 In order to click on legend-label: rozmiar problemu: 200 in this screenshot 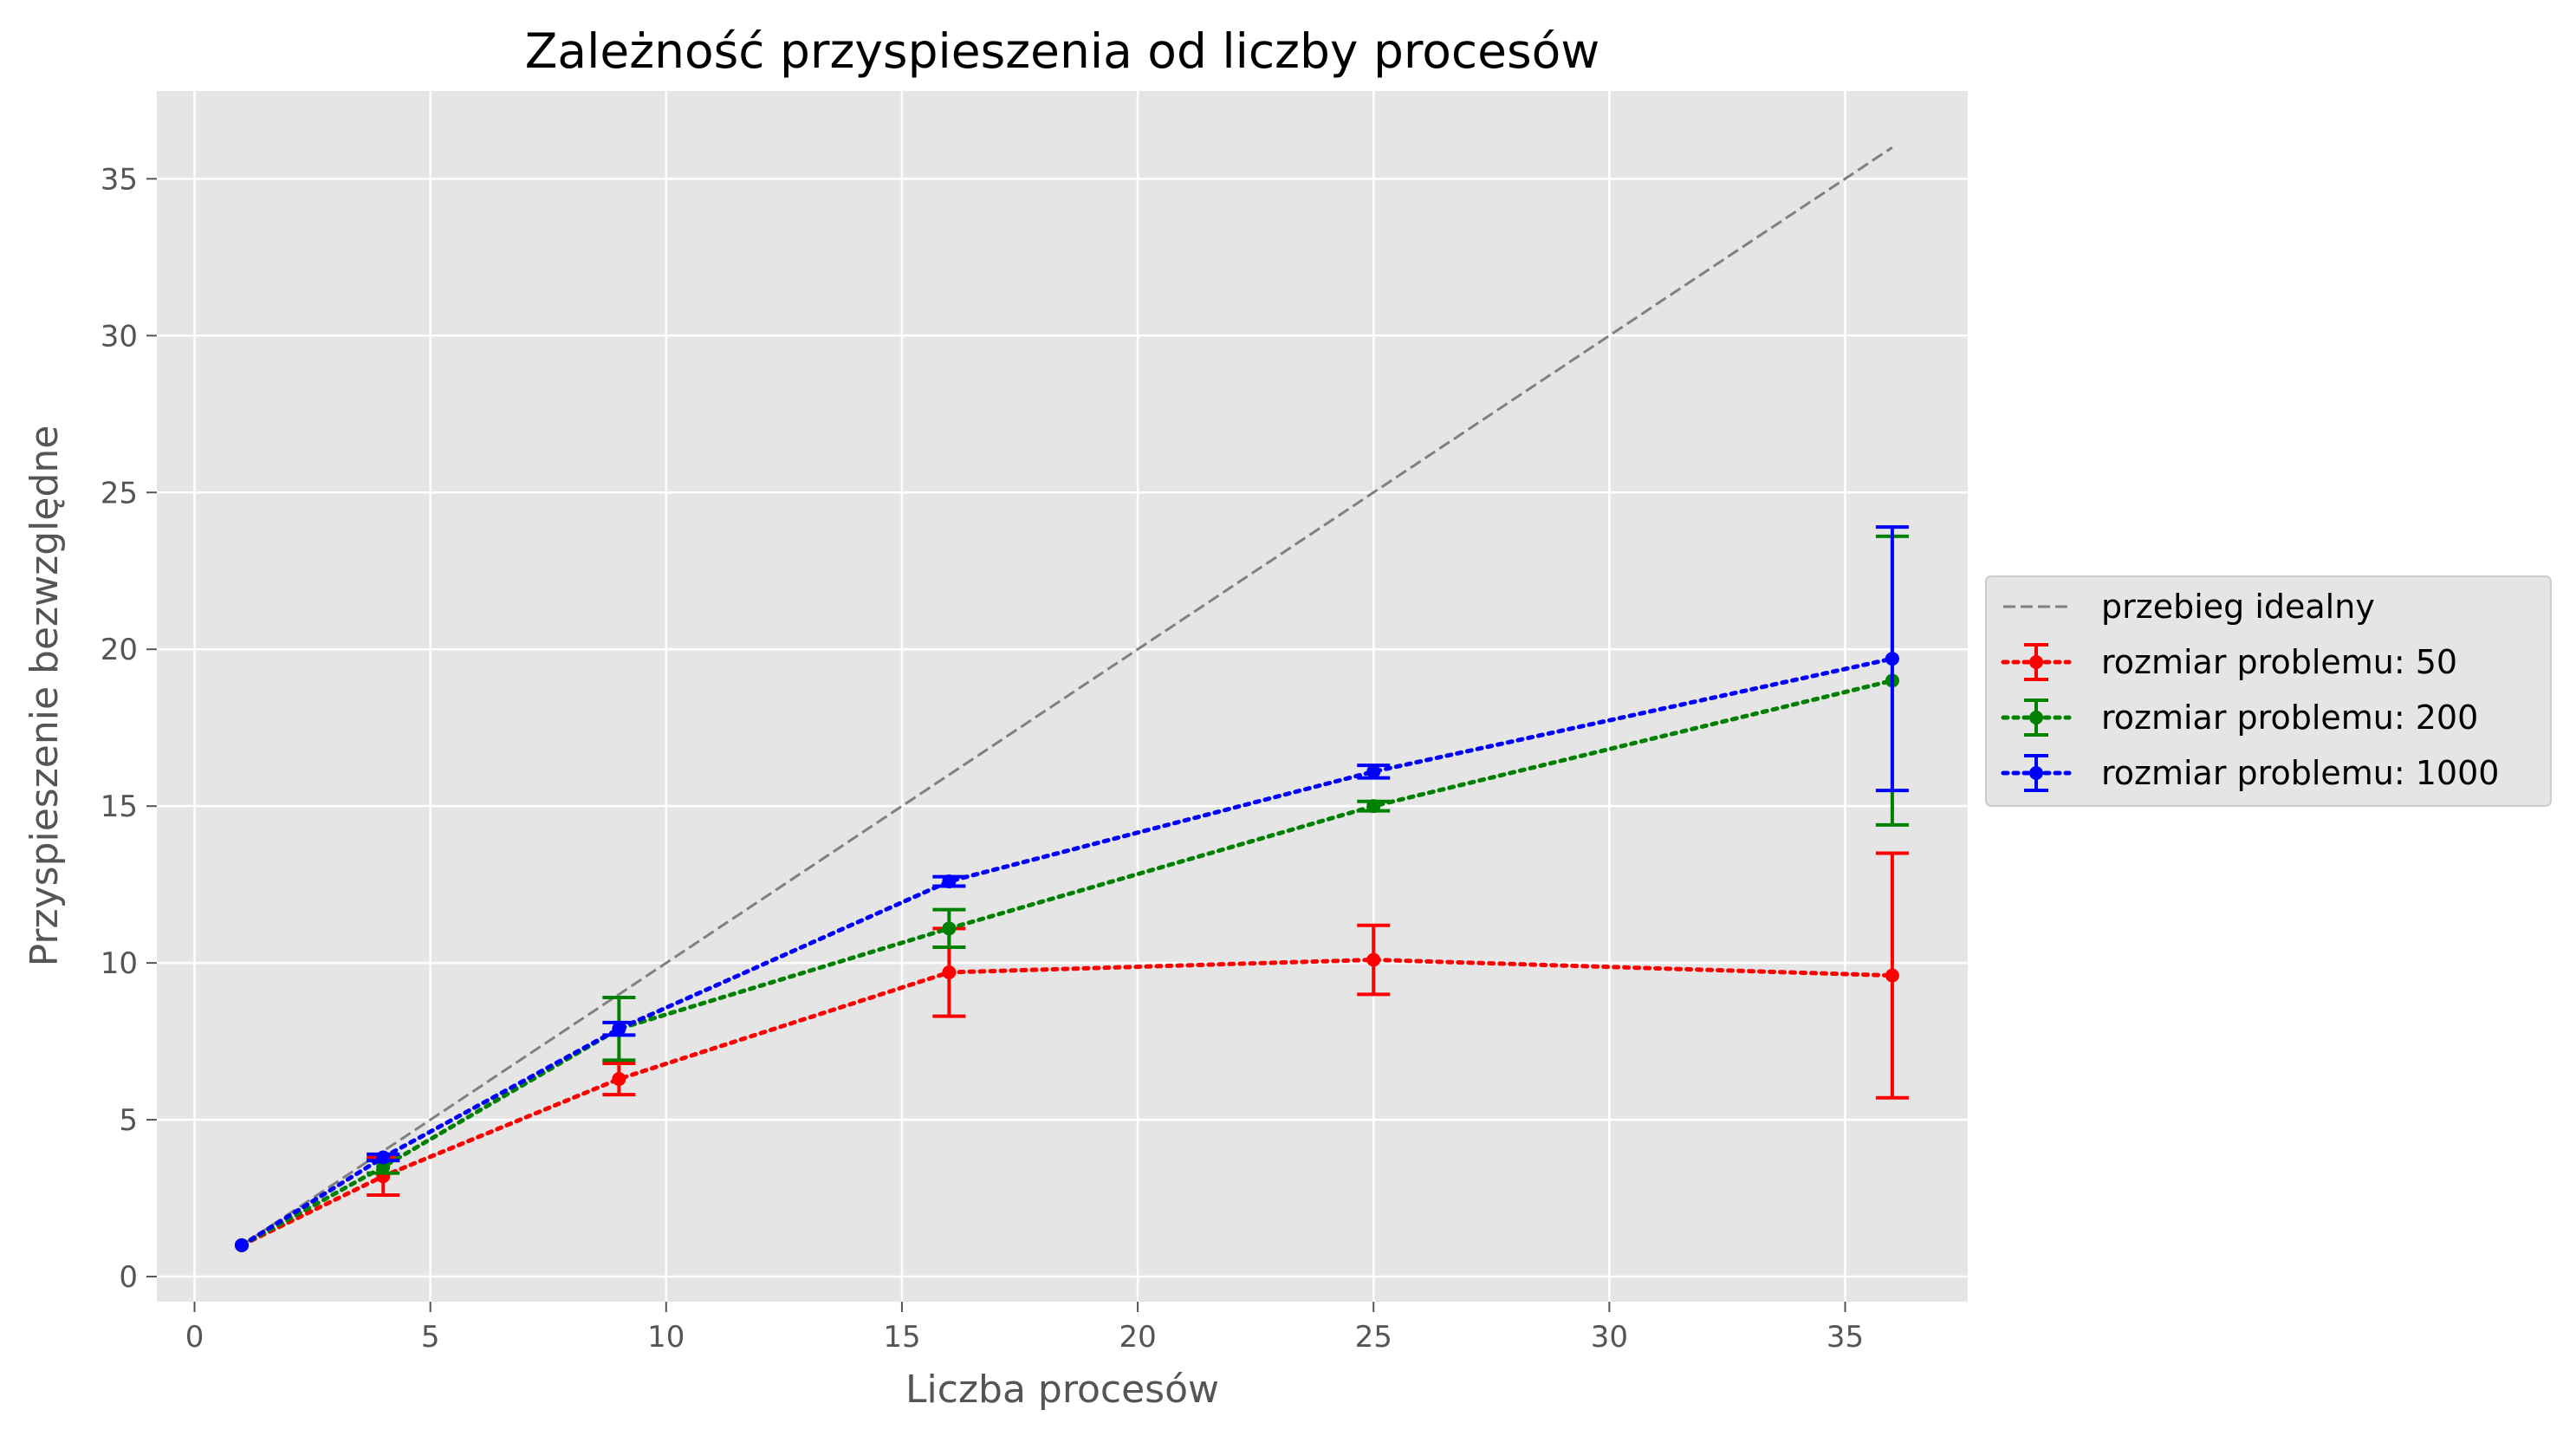, I will do `click(2289, 718)`.